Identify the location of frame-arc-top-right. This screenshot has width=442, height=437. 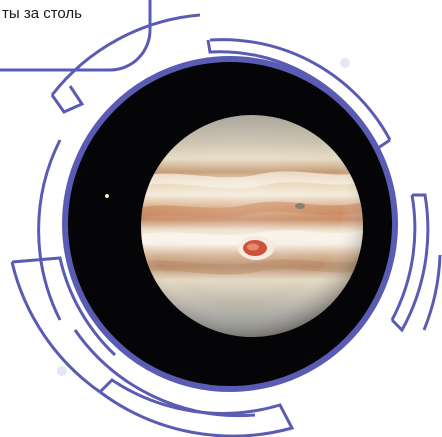
(300, 89).